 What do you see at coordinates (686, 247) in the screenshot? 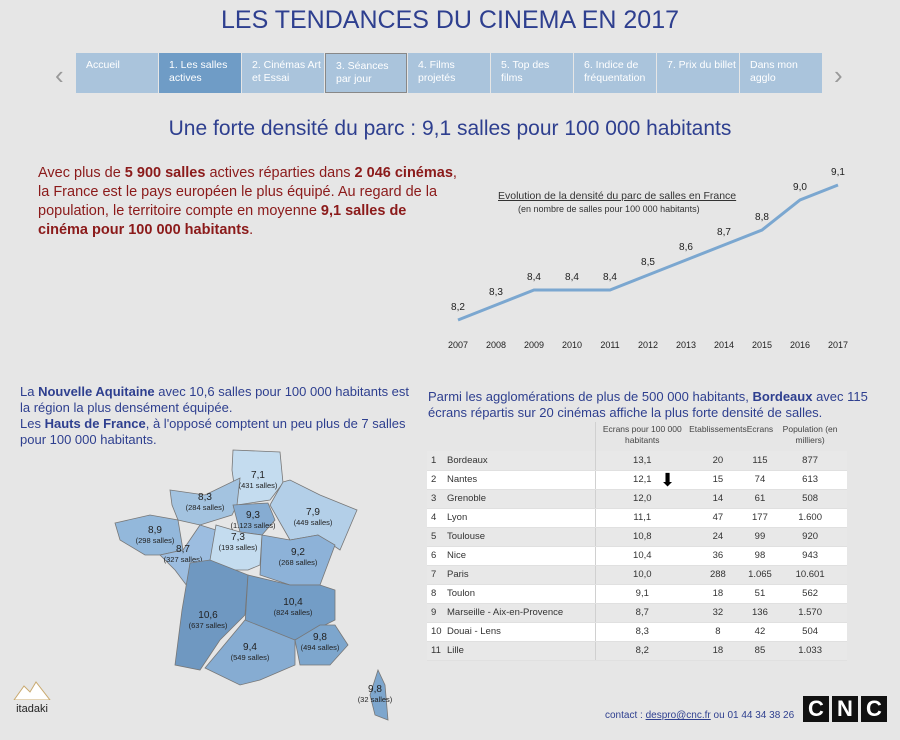
I see `data-label: 8,6` at bounding box center [686, 247].